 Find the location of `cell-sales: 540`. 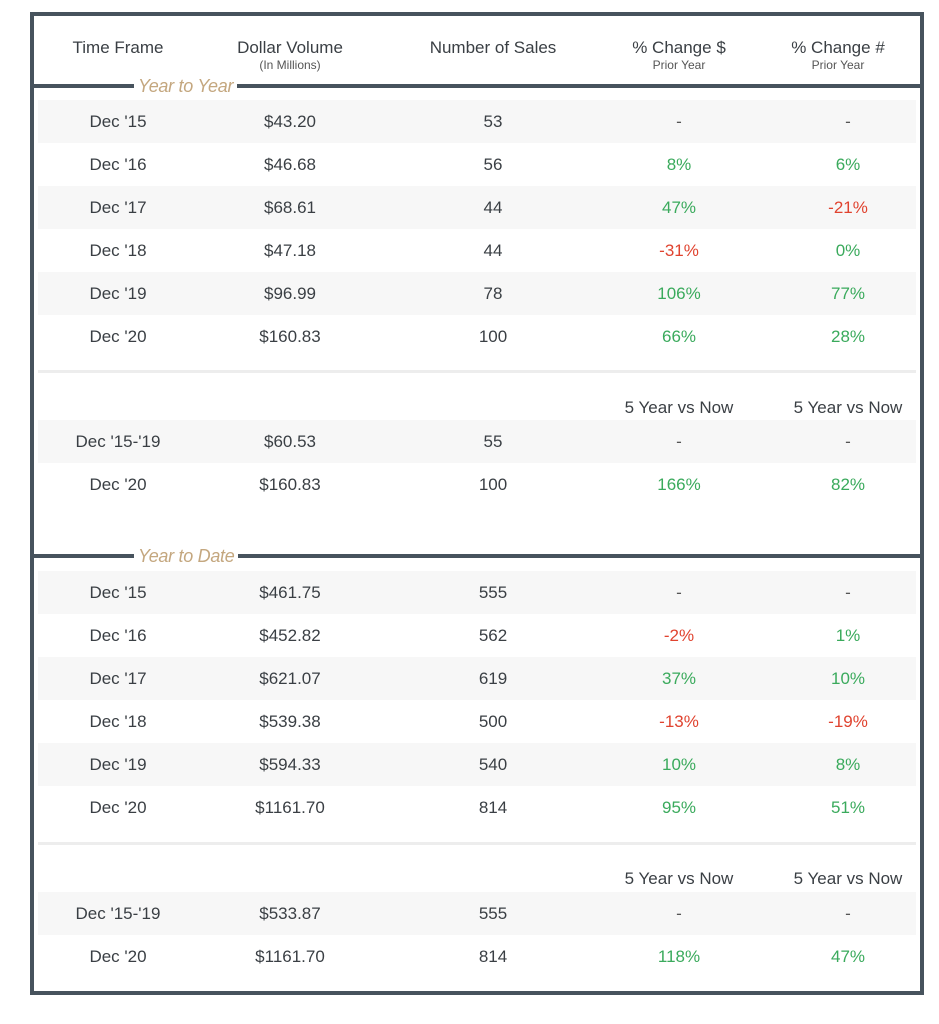

cell-sales: 540 is located at coordinates (493, 764).